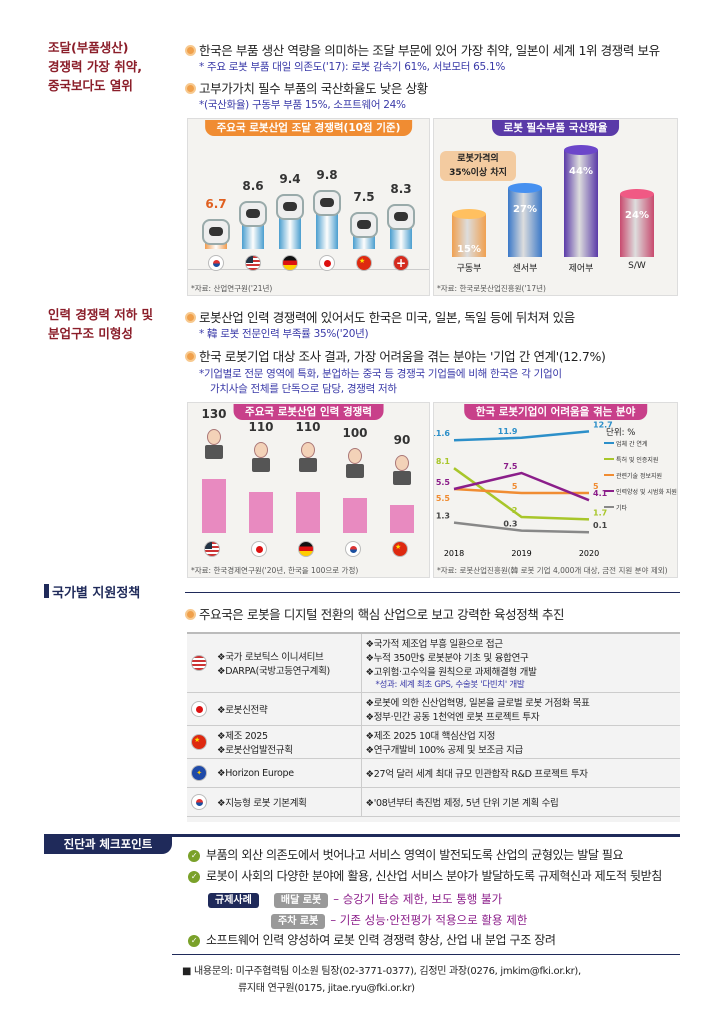 This screenshot has height=1024, width=724. What do you see at coordinates (298, 921) in the screenshot?
I see `tag-parking: 주차 로봇` at bounding box center [298, 921].